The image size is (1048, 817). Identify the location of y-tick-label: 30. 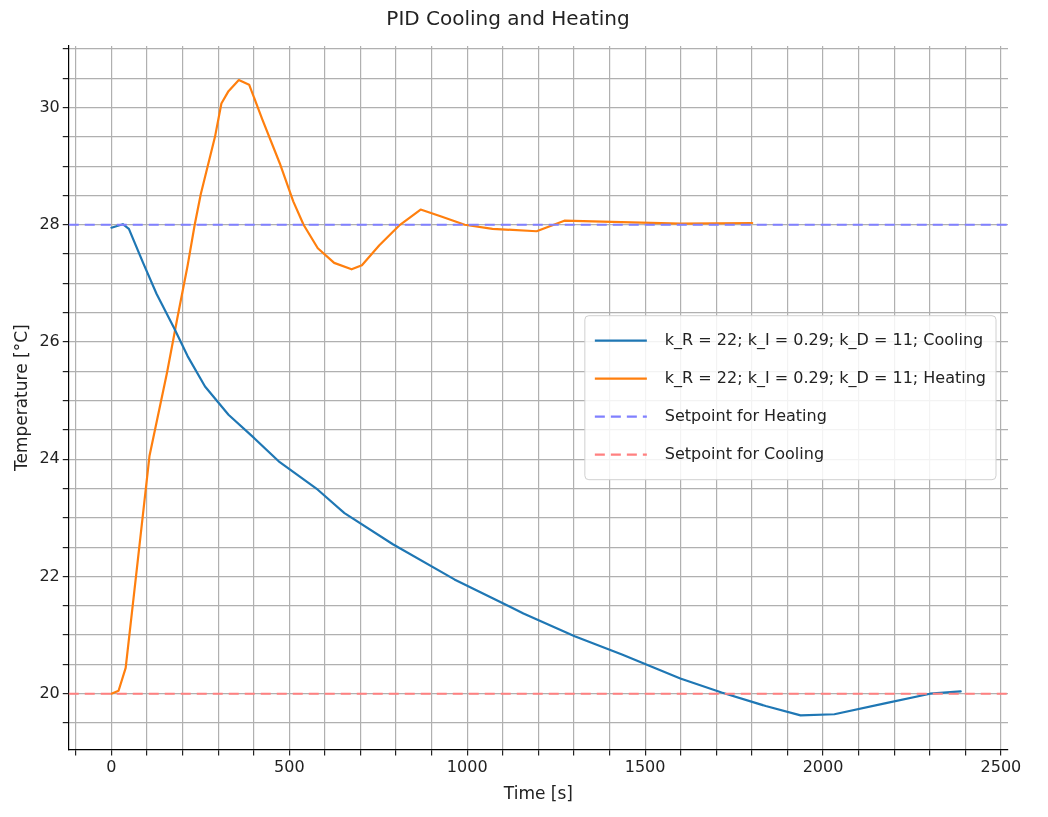
(49, 106).